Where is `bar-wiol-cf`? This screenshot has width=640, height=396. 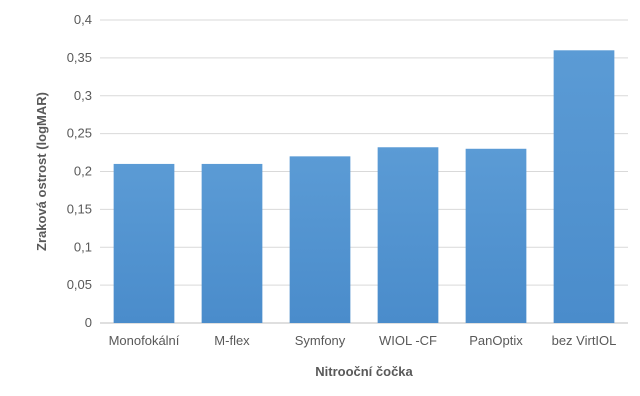
bar-wiol-cf is located at coordinates (408, 235).